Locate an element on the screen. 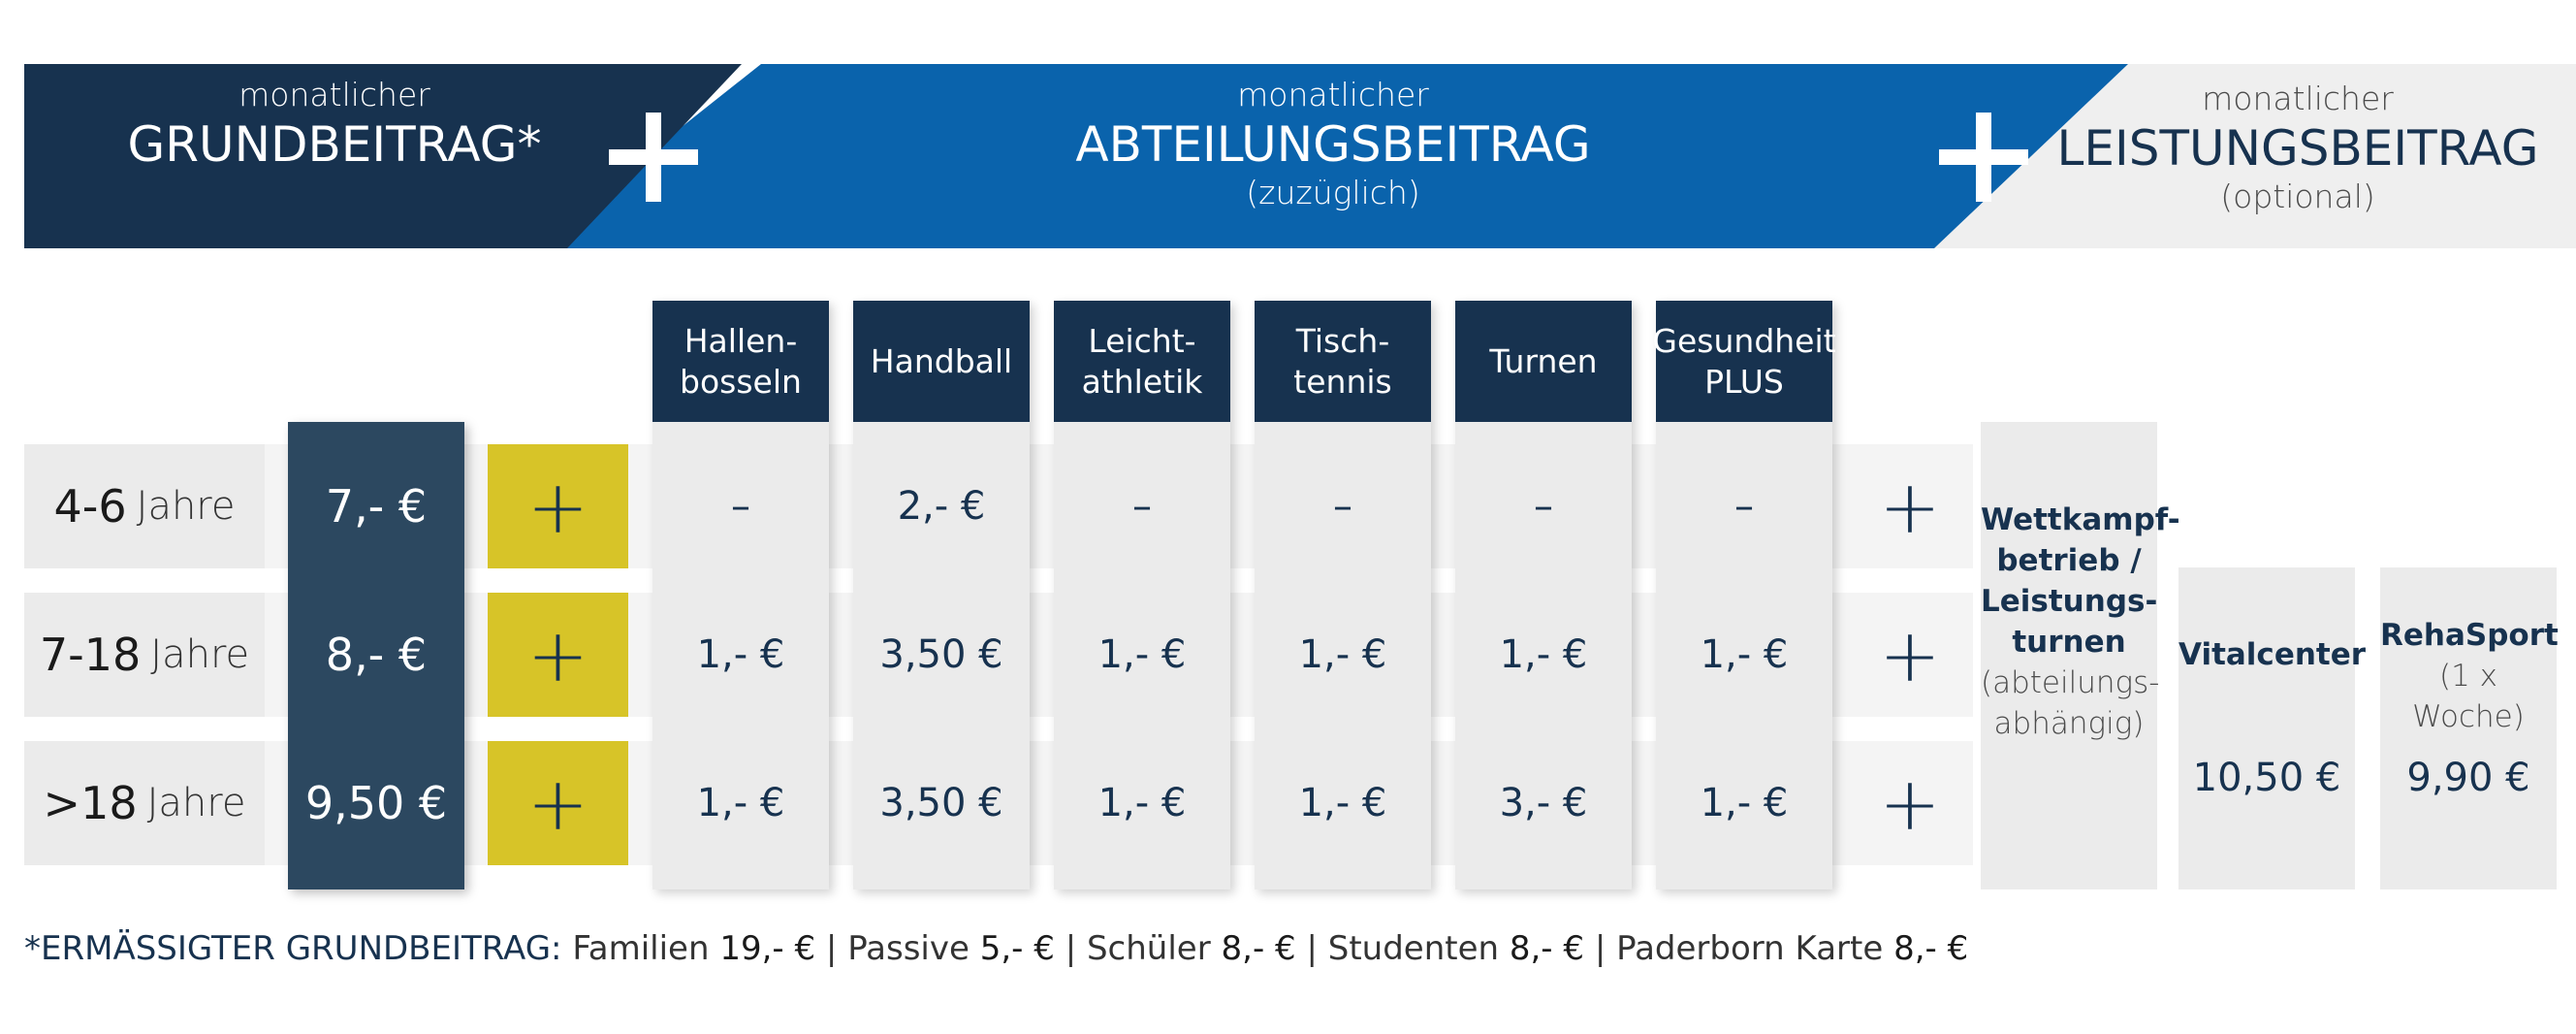 The height and width of the screenshot is (1034, 2576). banner-segment-abteilung is located at coordinates (1328, 156).